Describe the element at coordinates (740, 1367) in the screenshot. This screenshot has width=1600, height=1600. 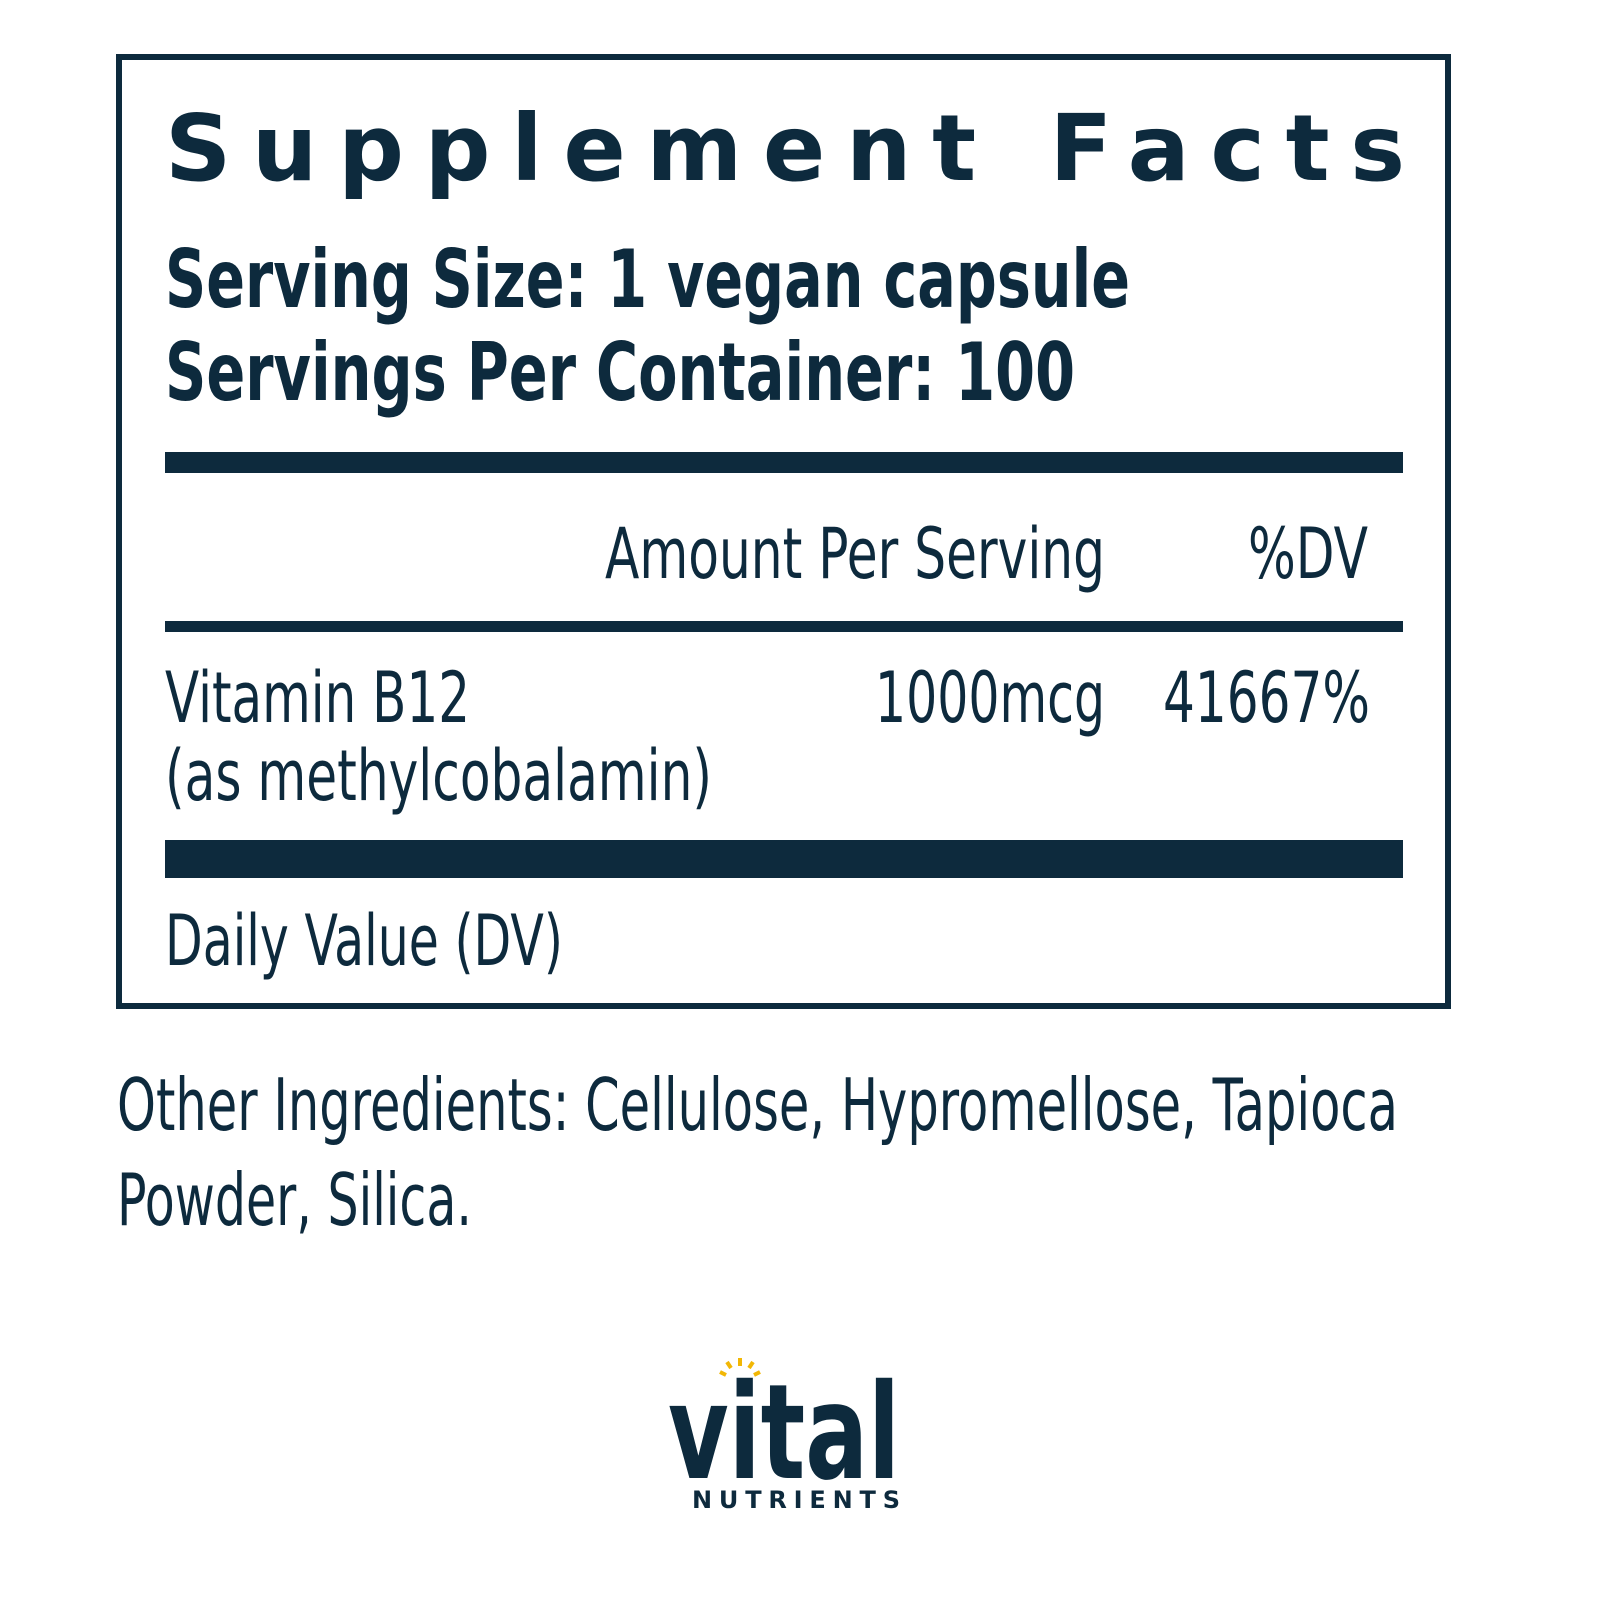
I see `logo-sun` at that location.